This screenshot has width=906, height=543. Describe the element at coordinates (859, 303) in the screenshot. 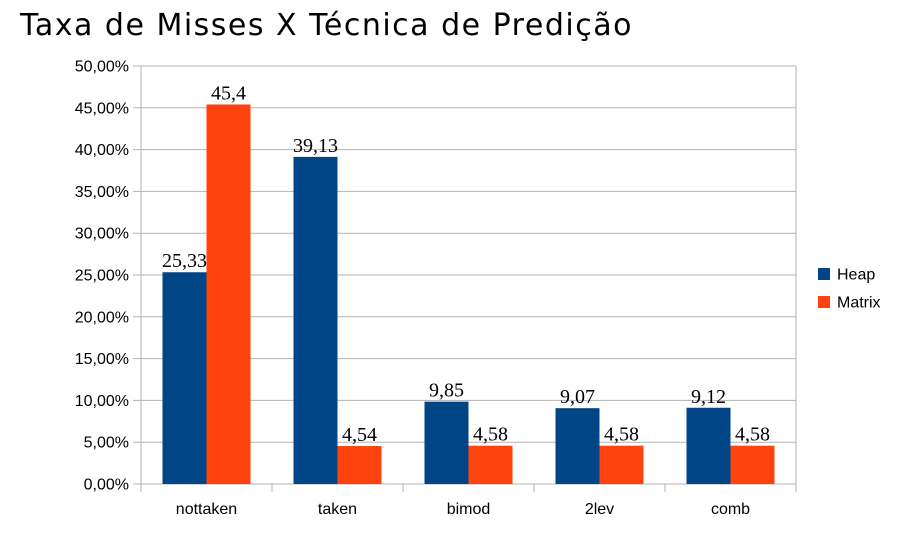

I see `legend-label: Matrix` at that location.